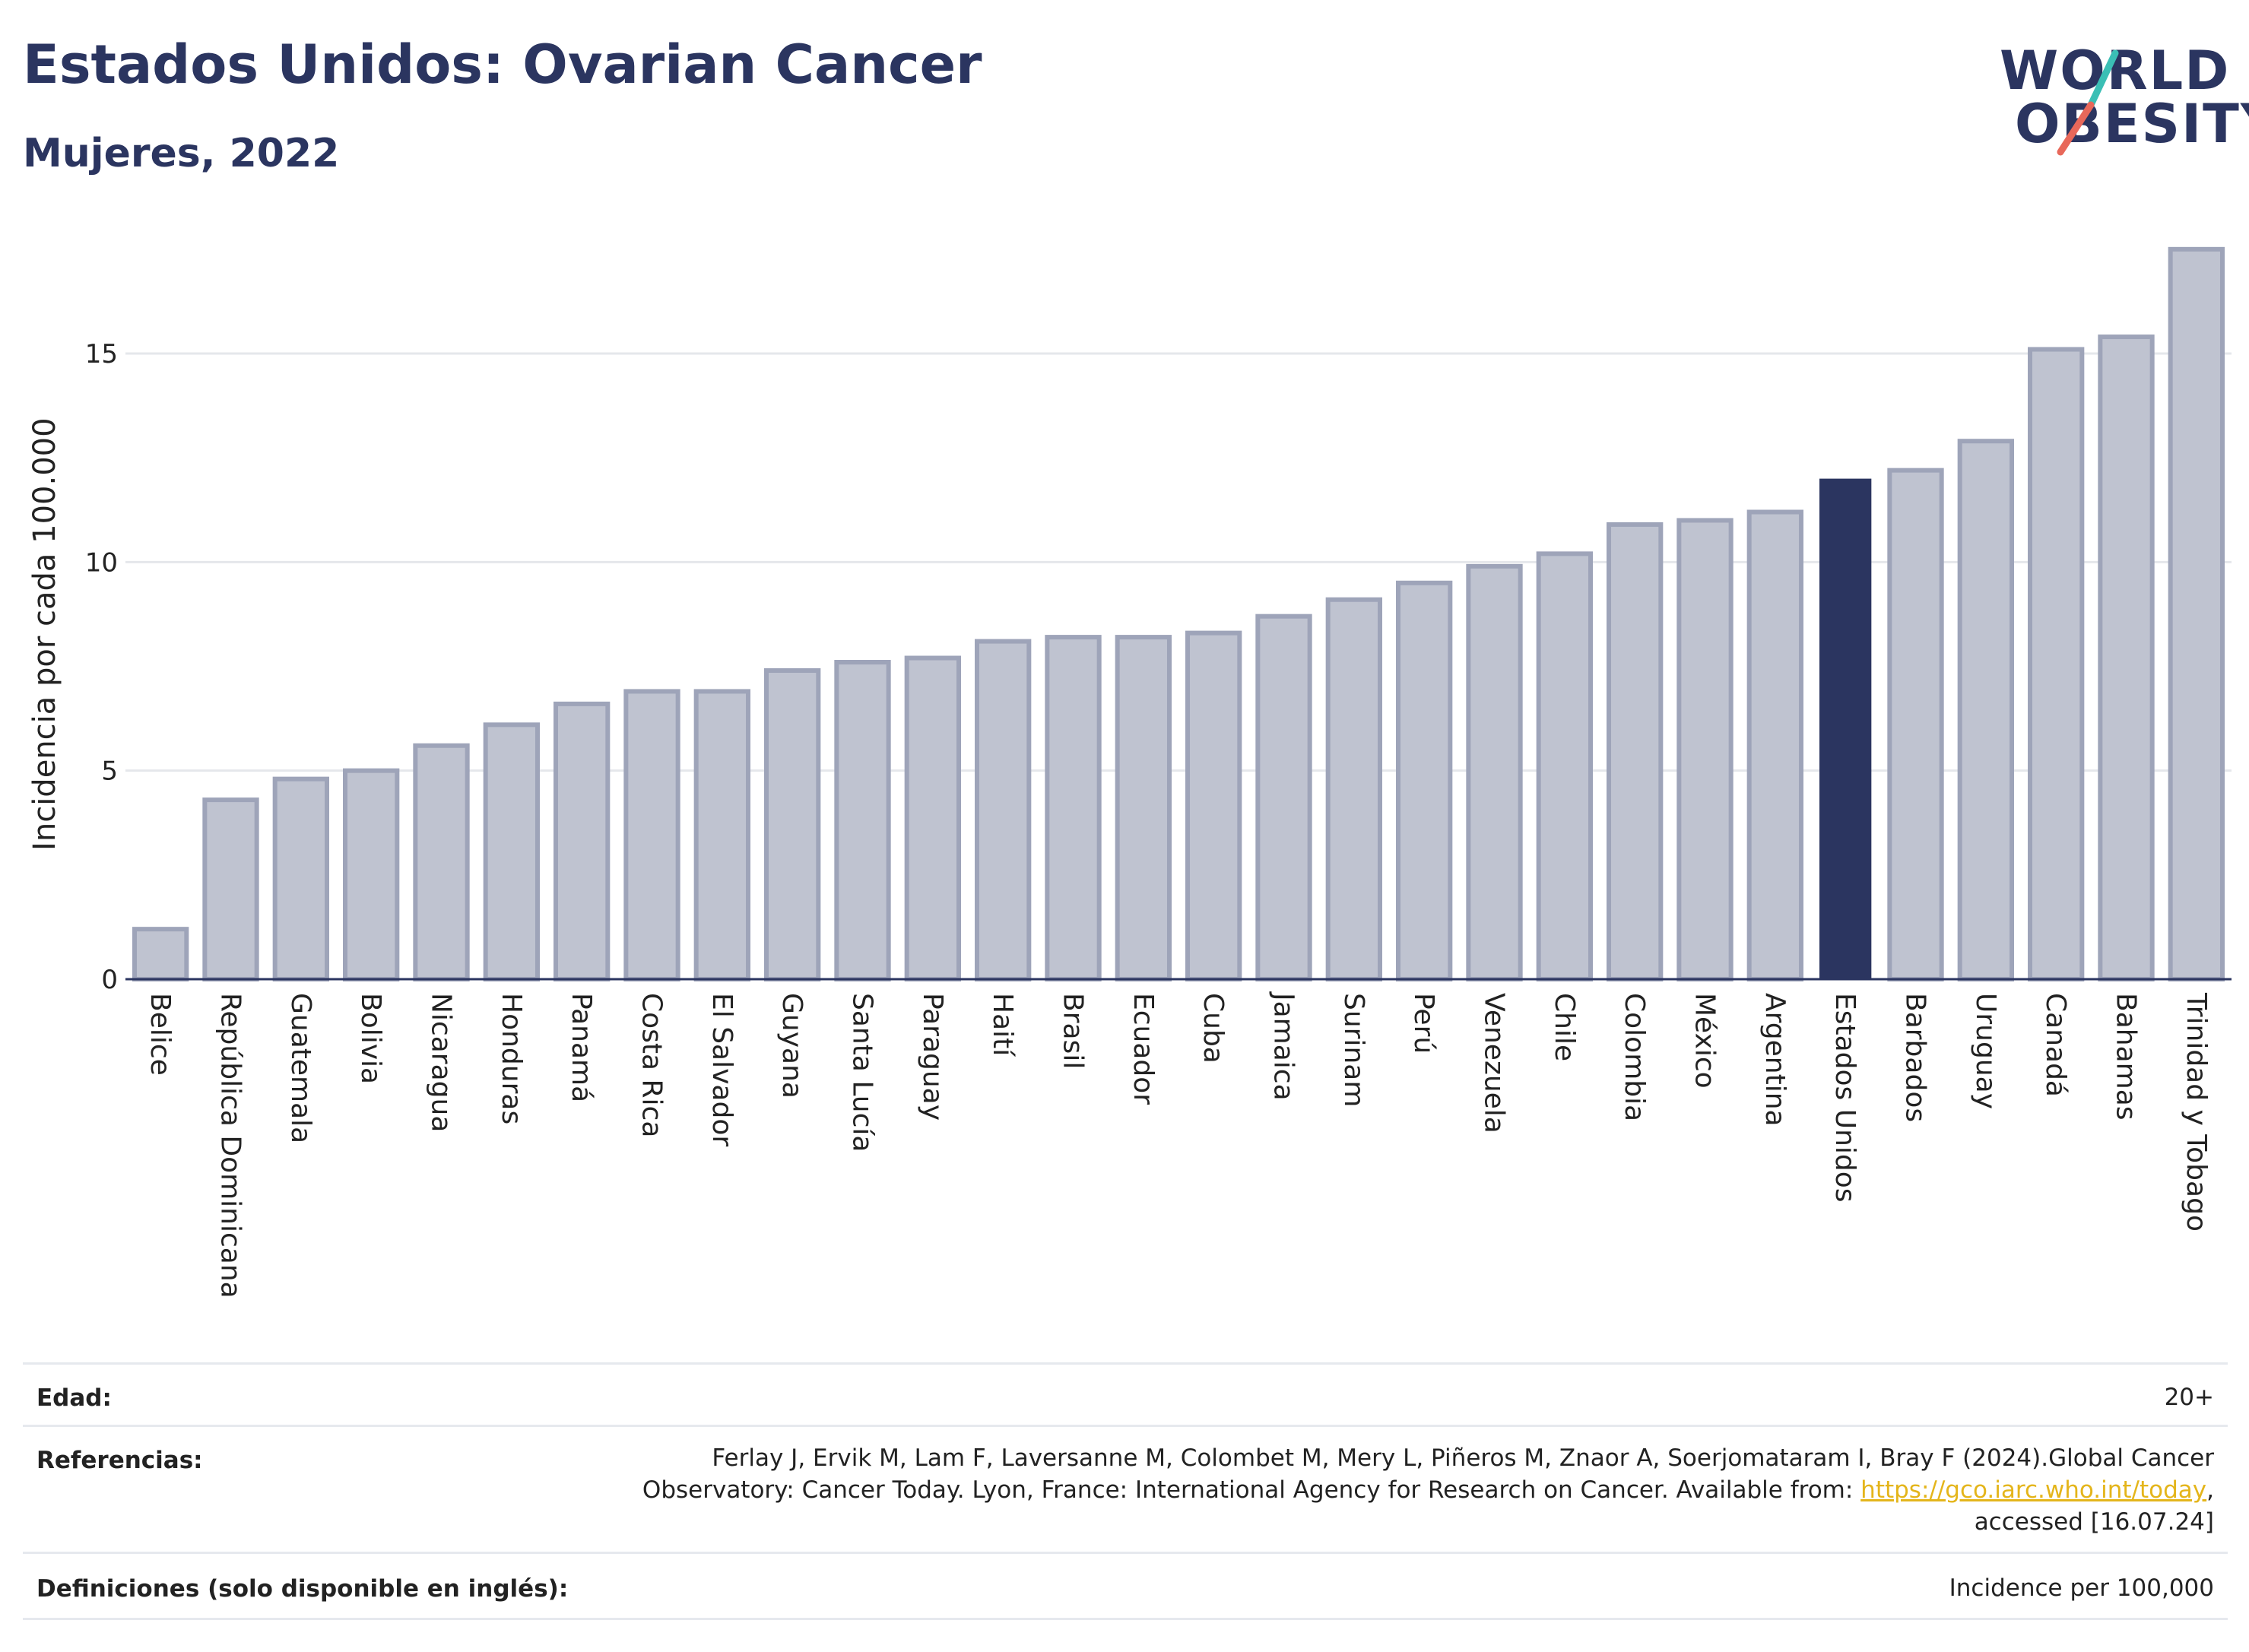 The image size is (2249, 1652). Describe the element at coordinates (2081, 1588) in the screenshot. I see `definitions-value: Incidence per 100,000` at that location.